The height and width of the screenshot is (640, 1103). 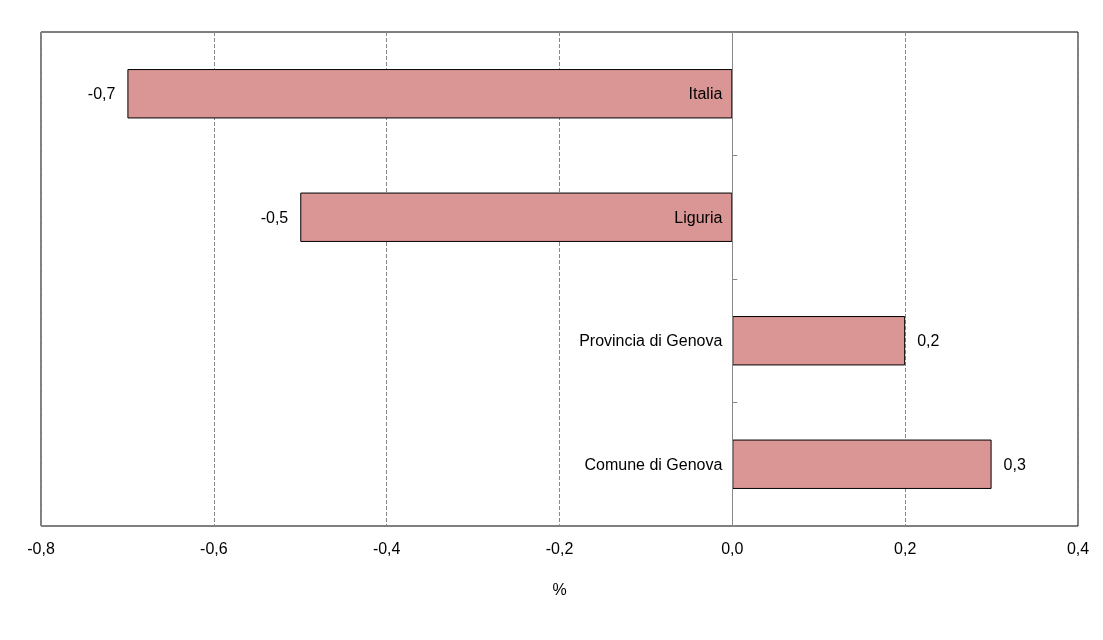 I want to click on data-label: -0,5, so click(x=274, y=217).